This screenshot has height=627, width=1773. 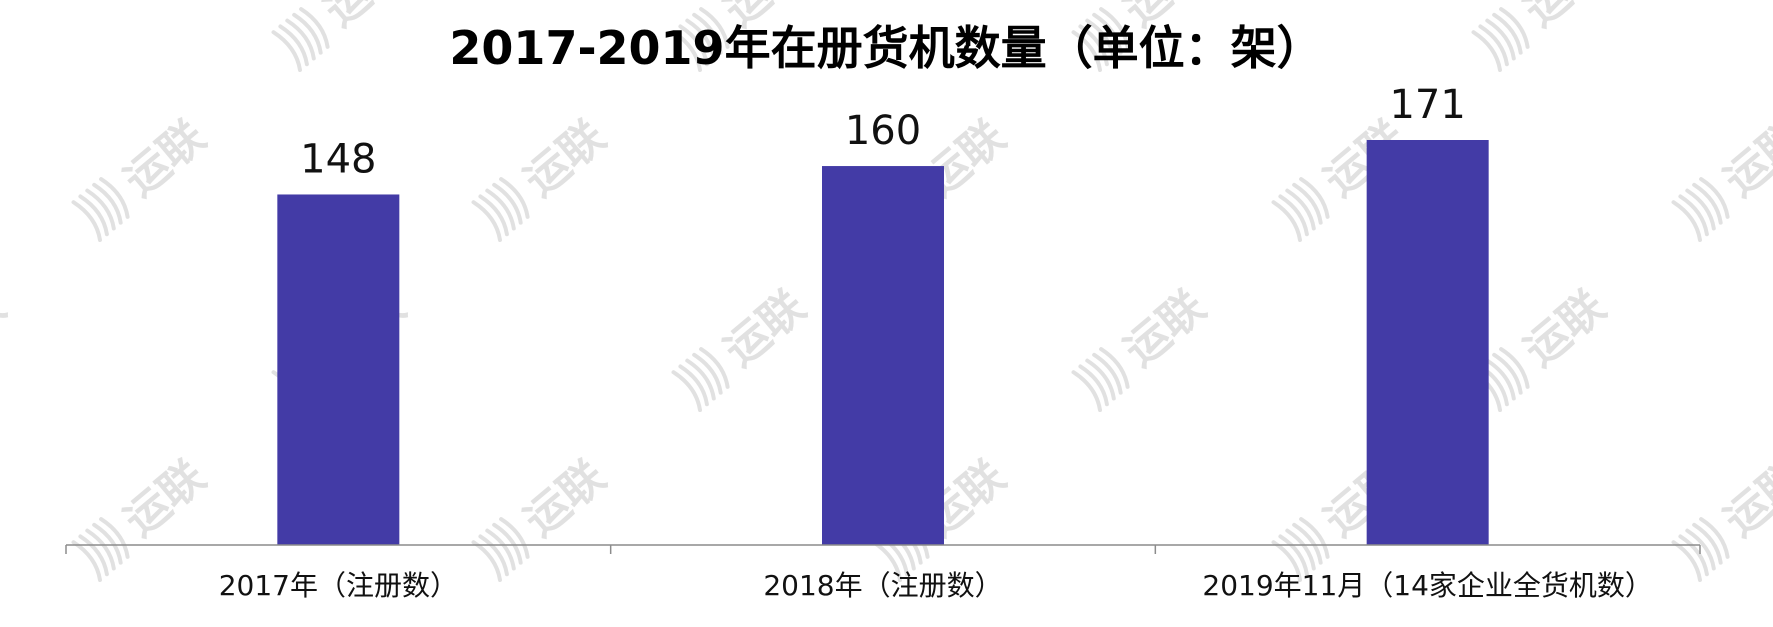 I want to click on chart-title: 2017-2019年在册货机数量（单位：架）, so click(x=885, y=48).